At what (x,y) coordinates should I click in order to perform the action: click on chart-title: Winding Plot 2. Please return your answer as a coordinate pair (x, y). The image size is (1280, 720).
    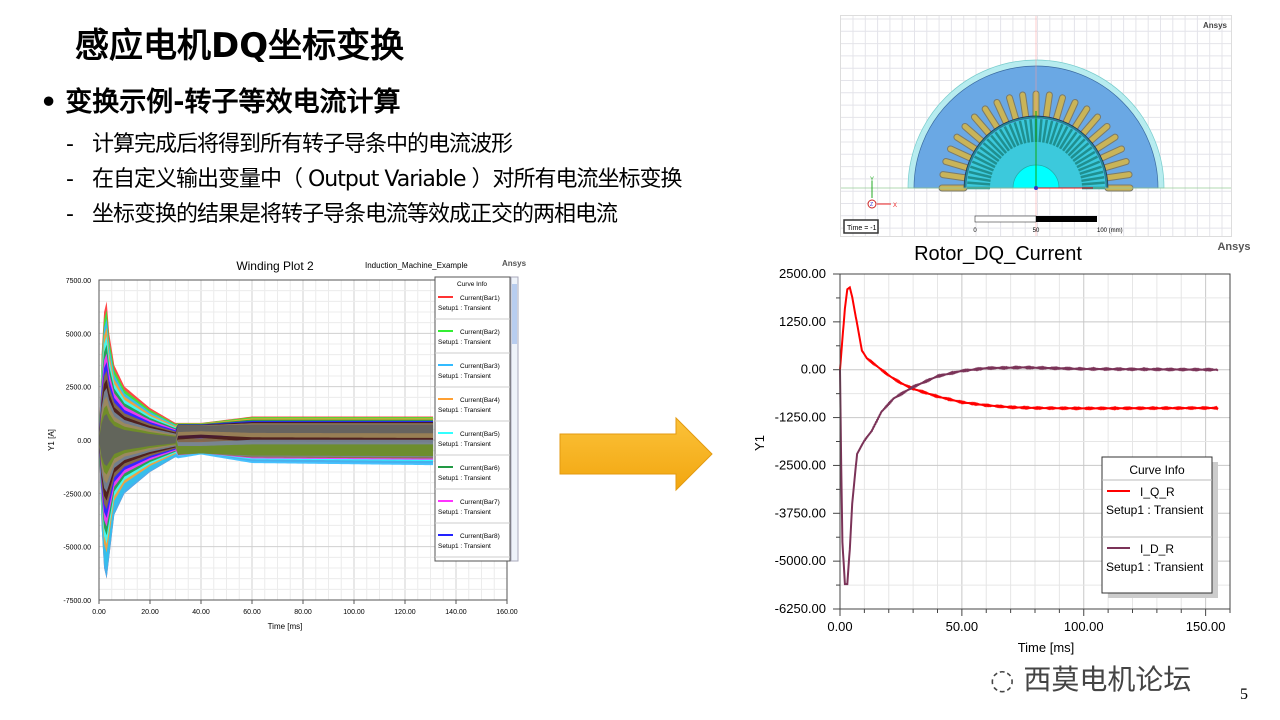
    Looking at the image, I should click on (275, 266).